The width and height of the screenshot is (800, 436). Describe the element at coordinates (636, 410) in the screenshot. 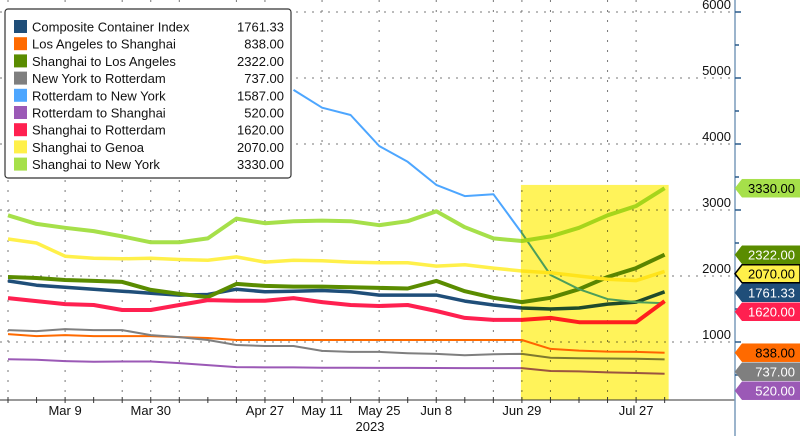

I see `x-tick-label: Jul 27` at that location.